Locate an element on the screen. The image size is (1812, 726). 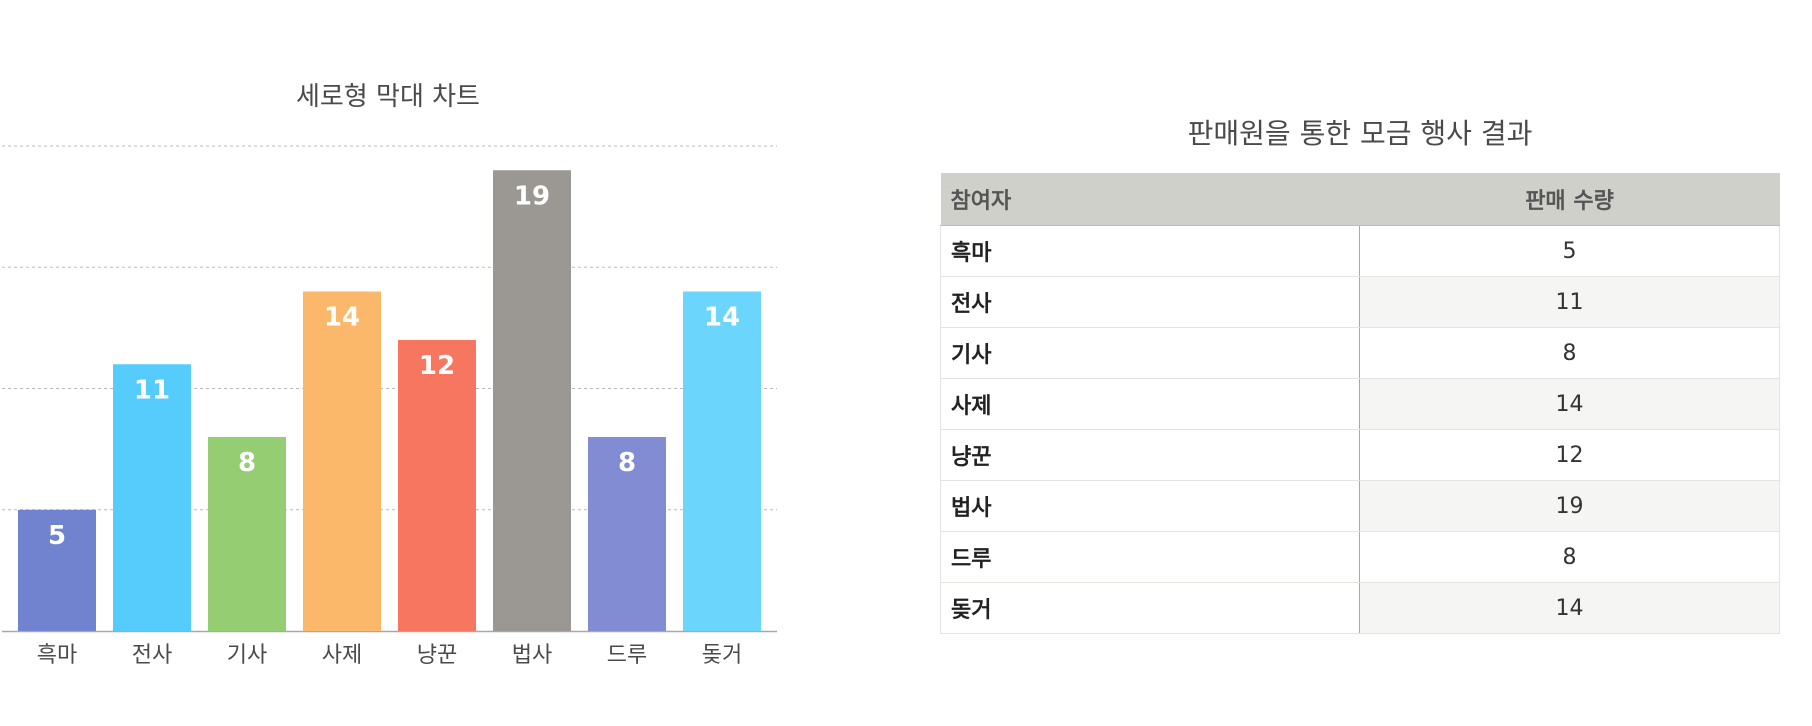
cell-sales-qty: 11 is located at coordinates (1569, 302).